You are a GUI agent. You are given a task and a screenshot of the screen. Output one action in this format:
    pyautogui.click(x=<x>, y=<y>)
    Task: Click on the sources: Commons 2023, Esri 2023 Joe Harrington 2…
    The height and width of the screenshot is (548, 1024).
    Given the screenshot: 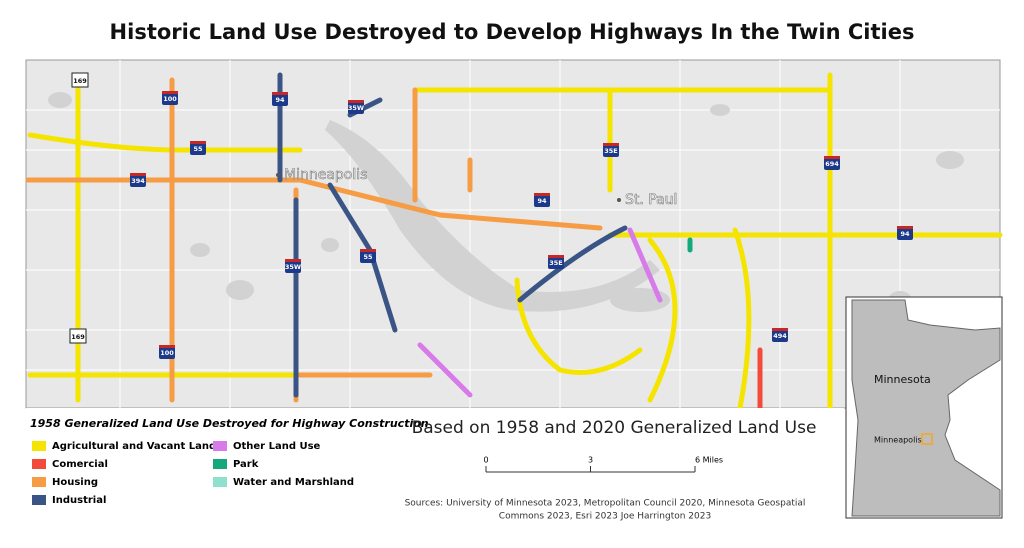 What is the action you would take?
    pyautogui.click(x=605, y=517)
    